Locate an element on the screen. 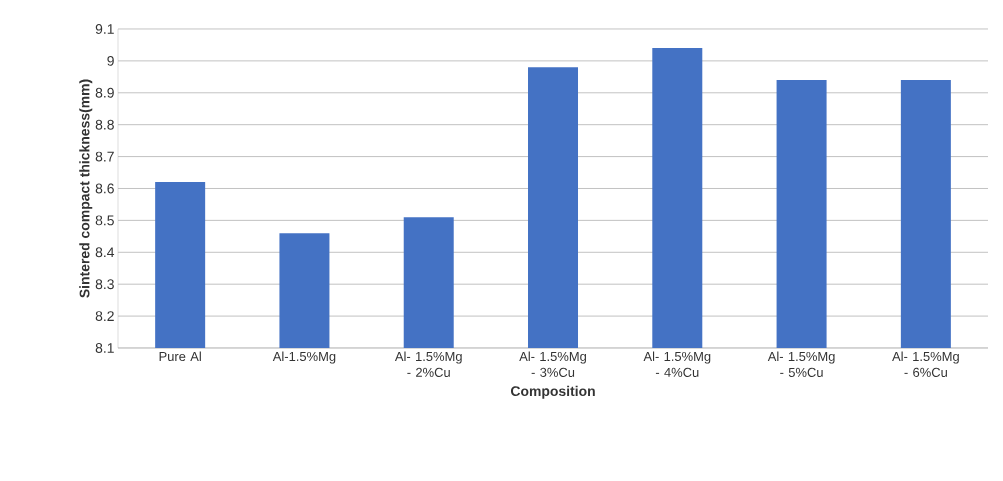 Image resolution: width=1003 pixels, height=481 pixels. x-tick-label: Pure Al is located at coordinates (180, 356).